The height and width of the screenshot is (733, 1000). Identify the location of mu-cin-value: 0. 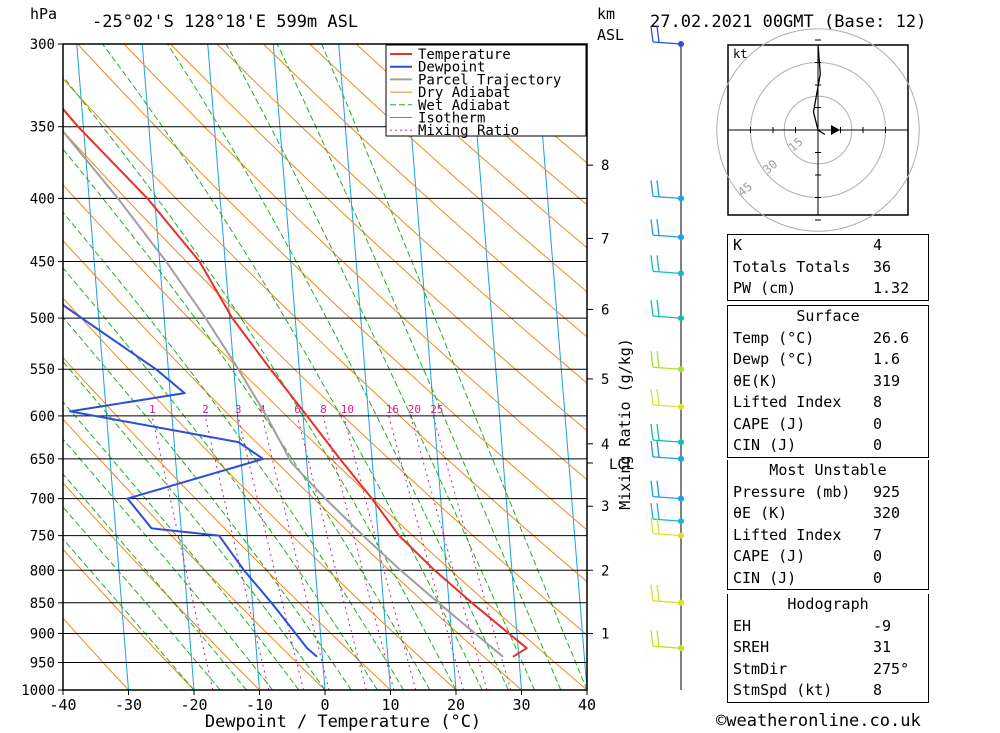
(878, 577).